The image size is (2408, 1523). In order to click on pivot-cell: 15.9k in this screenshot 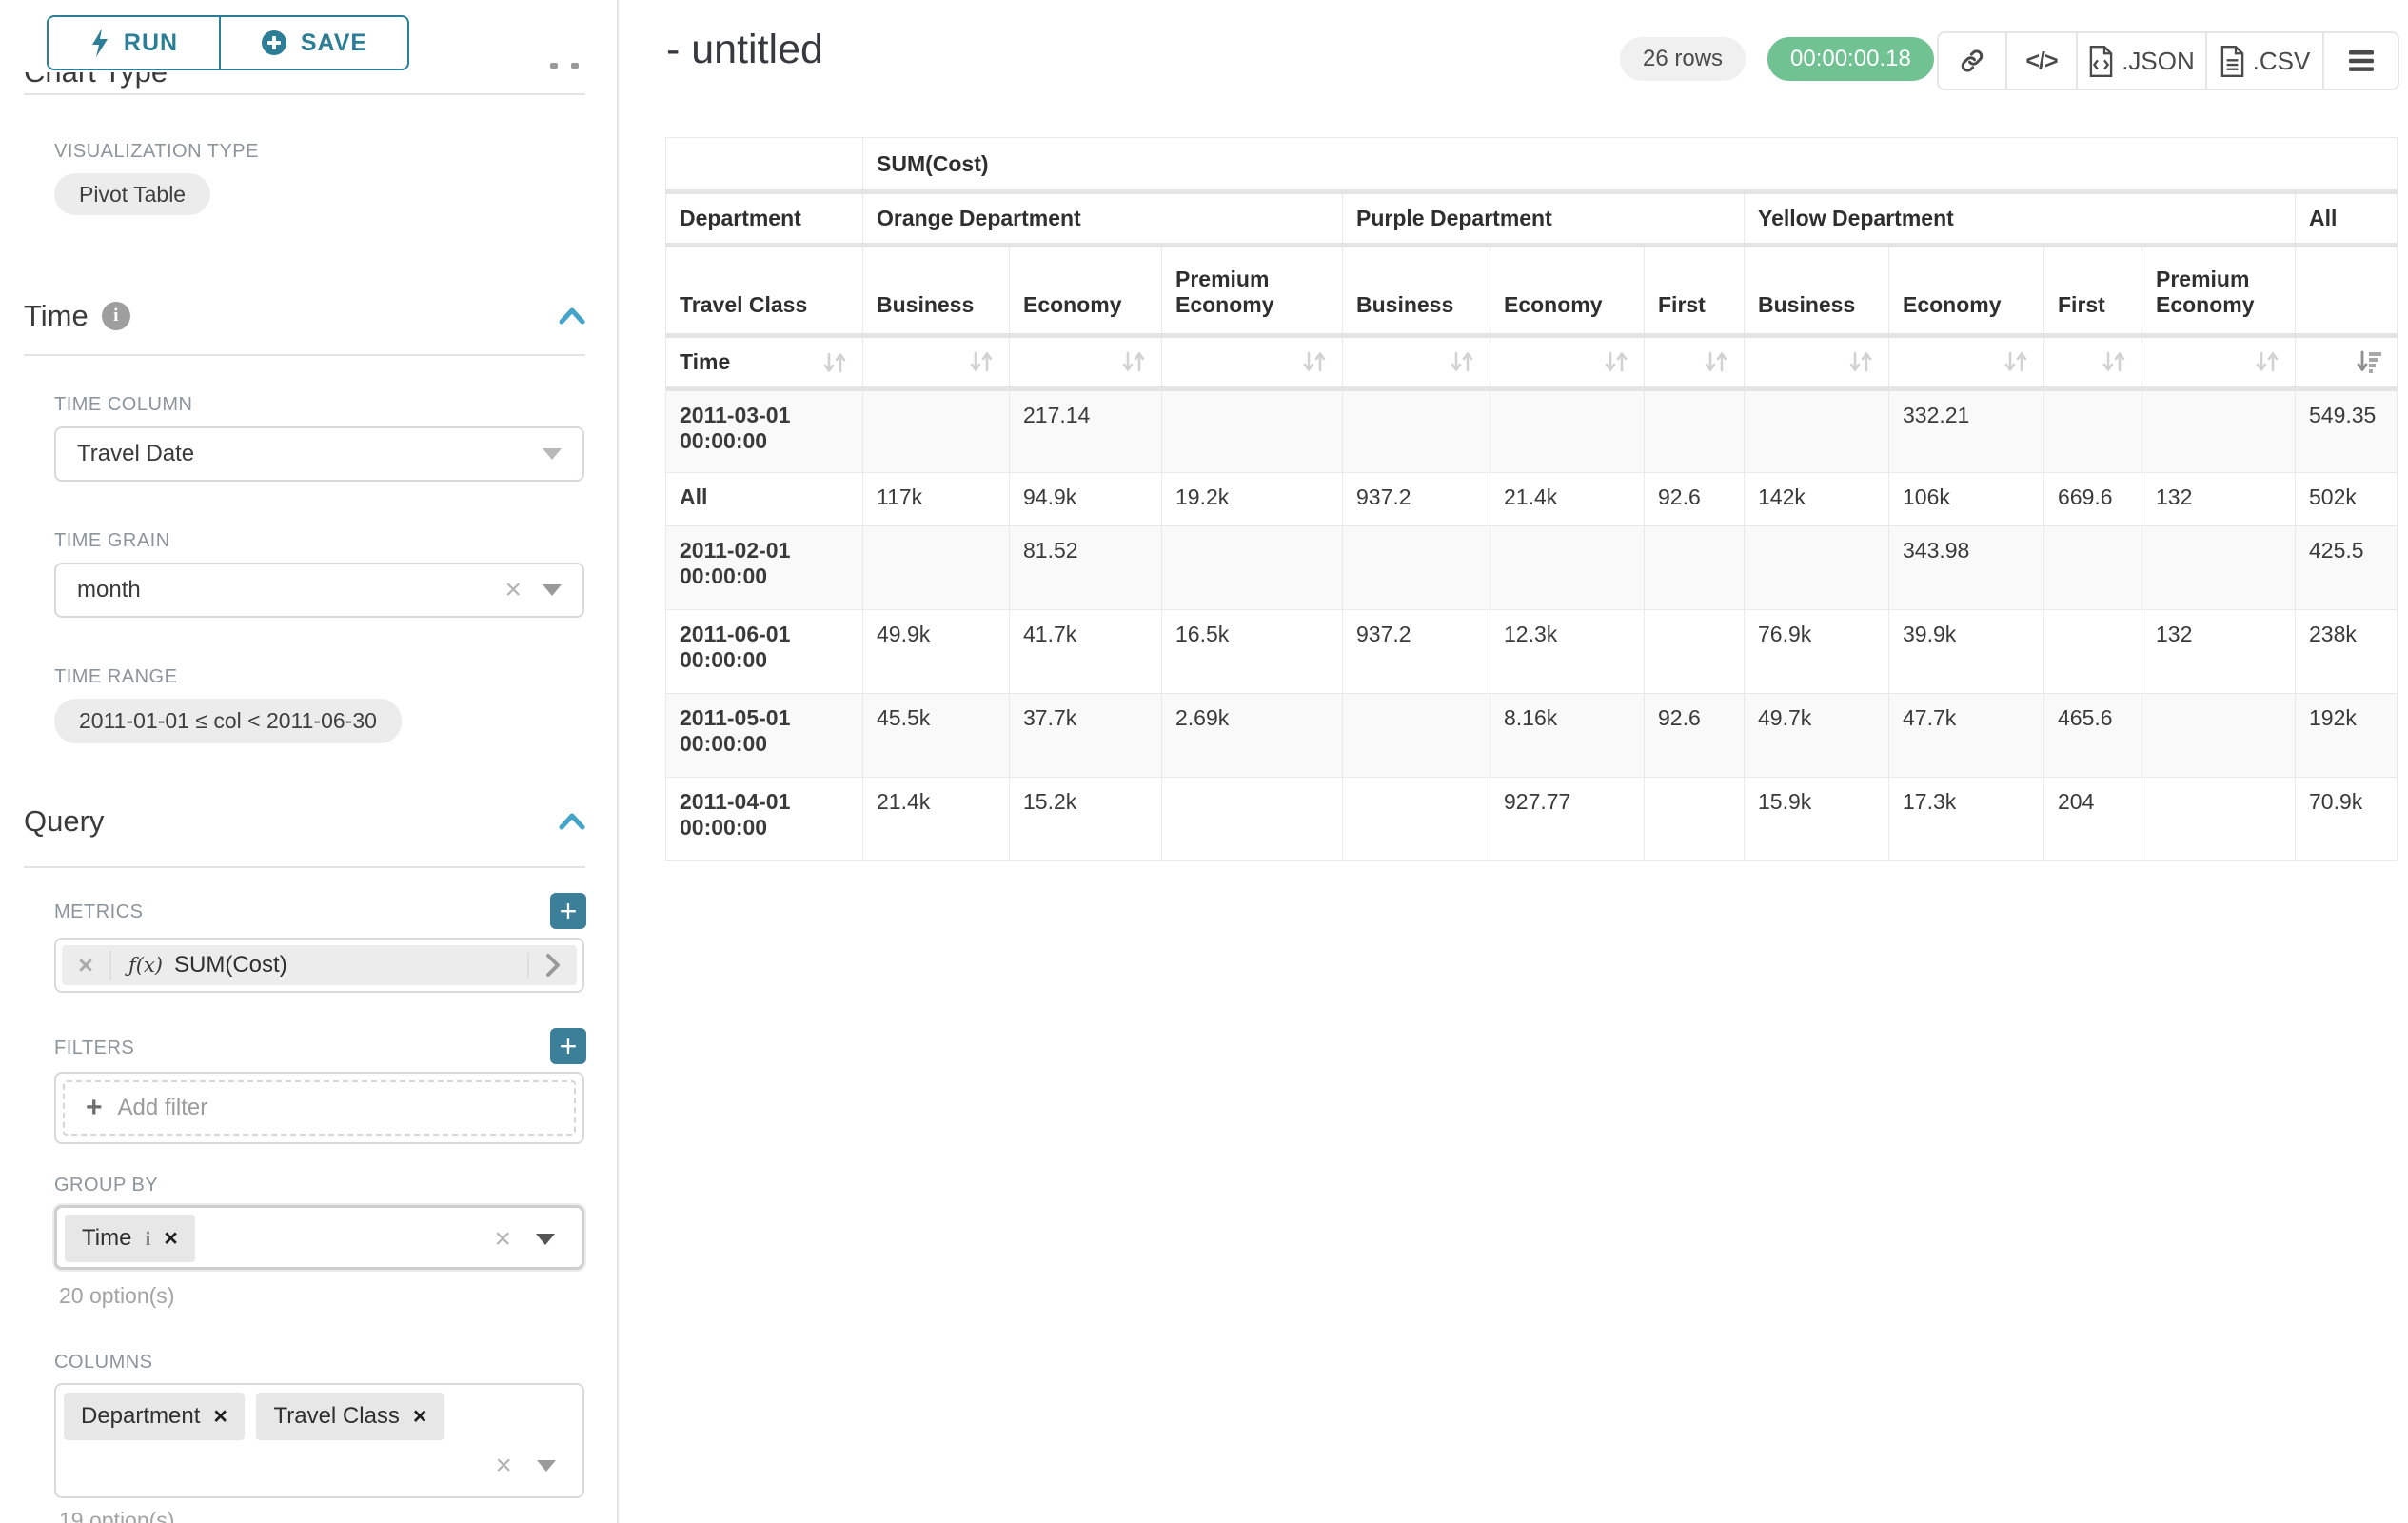, I will do `click(1816, 819)`.